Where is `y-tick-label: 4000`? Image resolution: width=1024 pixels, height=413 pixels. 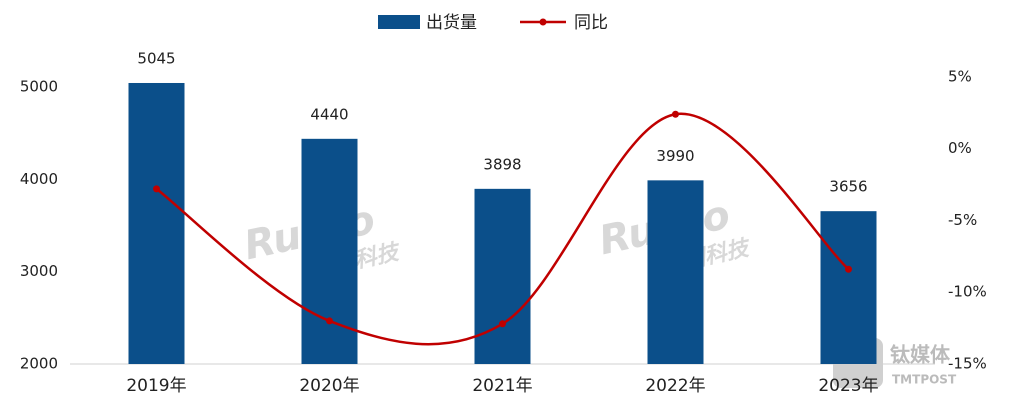 y-tick-label: 4000 is located at coordinates (39, 179).